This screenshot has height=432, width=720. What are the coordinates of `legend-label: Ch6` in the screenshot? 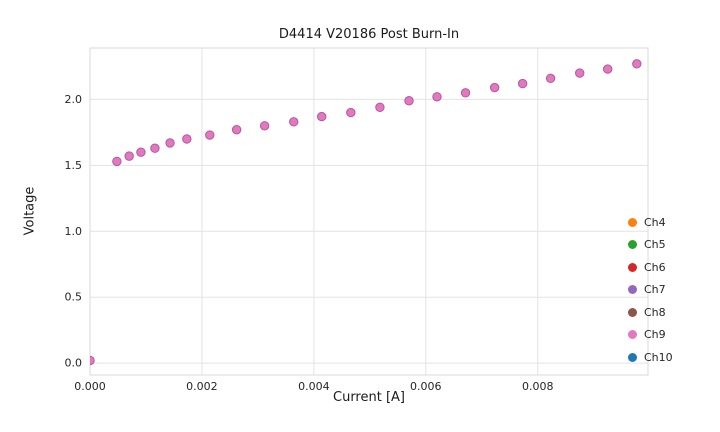 It's located at (655, 267).